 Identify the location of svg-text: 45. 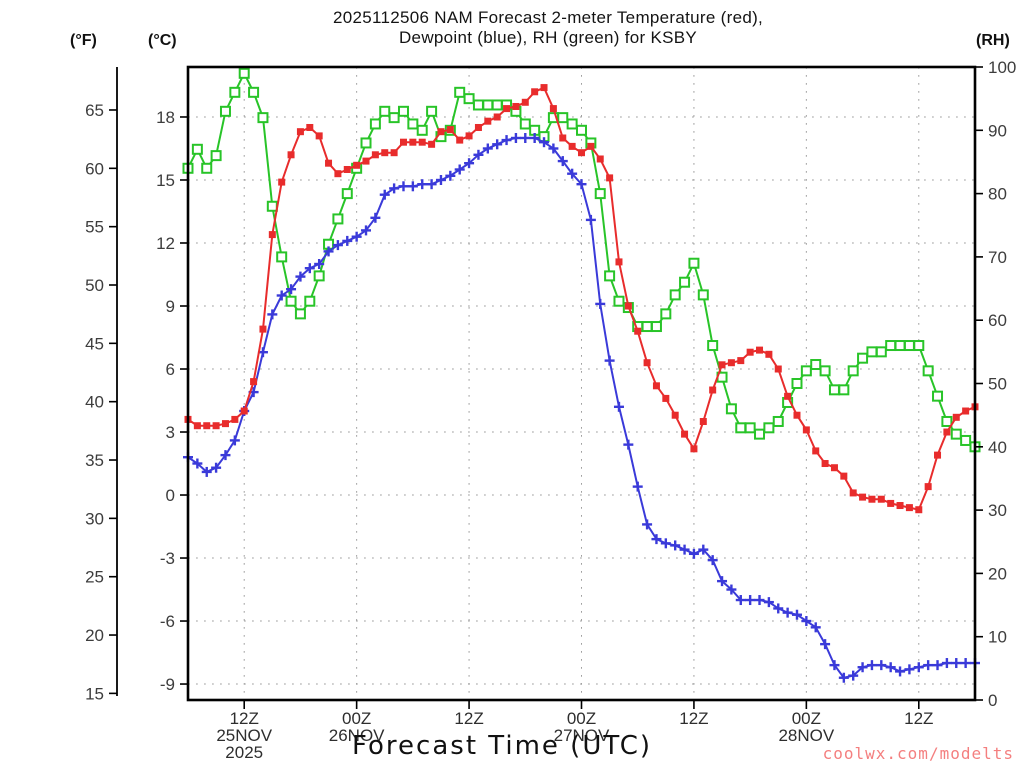
(94, 343).